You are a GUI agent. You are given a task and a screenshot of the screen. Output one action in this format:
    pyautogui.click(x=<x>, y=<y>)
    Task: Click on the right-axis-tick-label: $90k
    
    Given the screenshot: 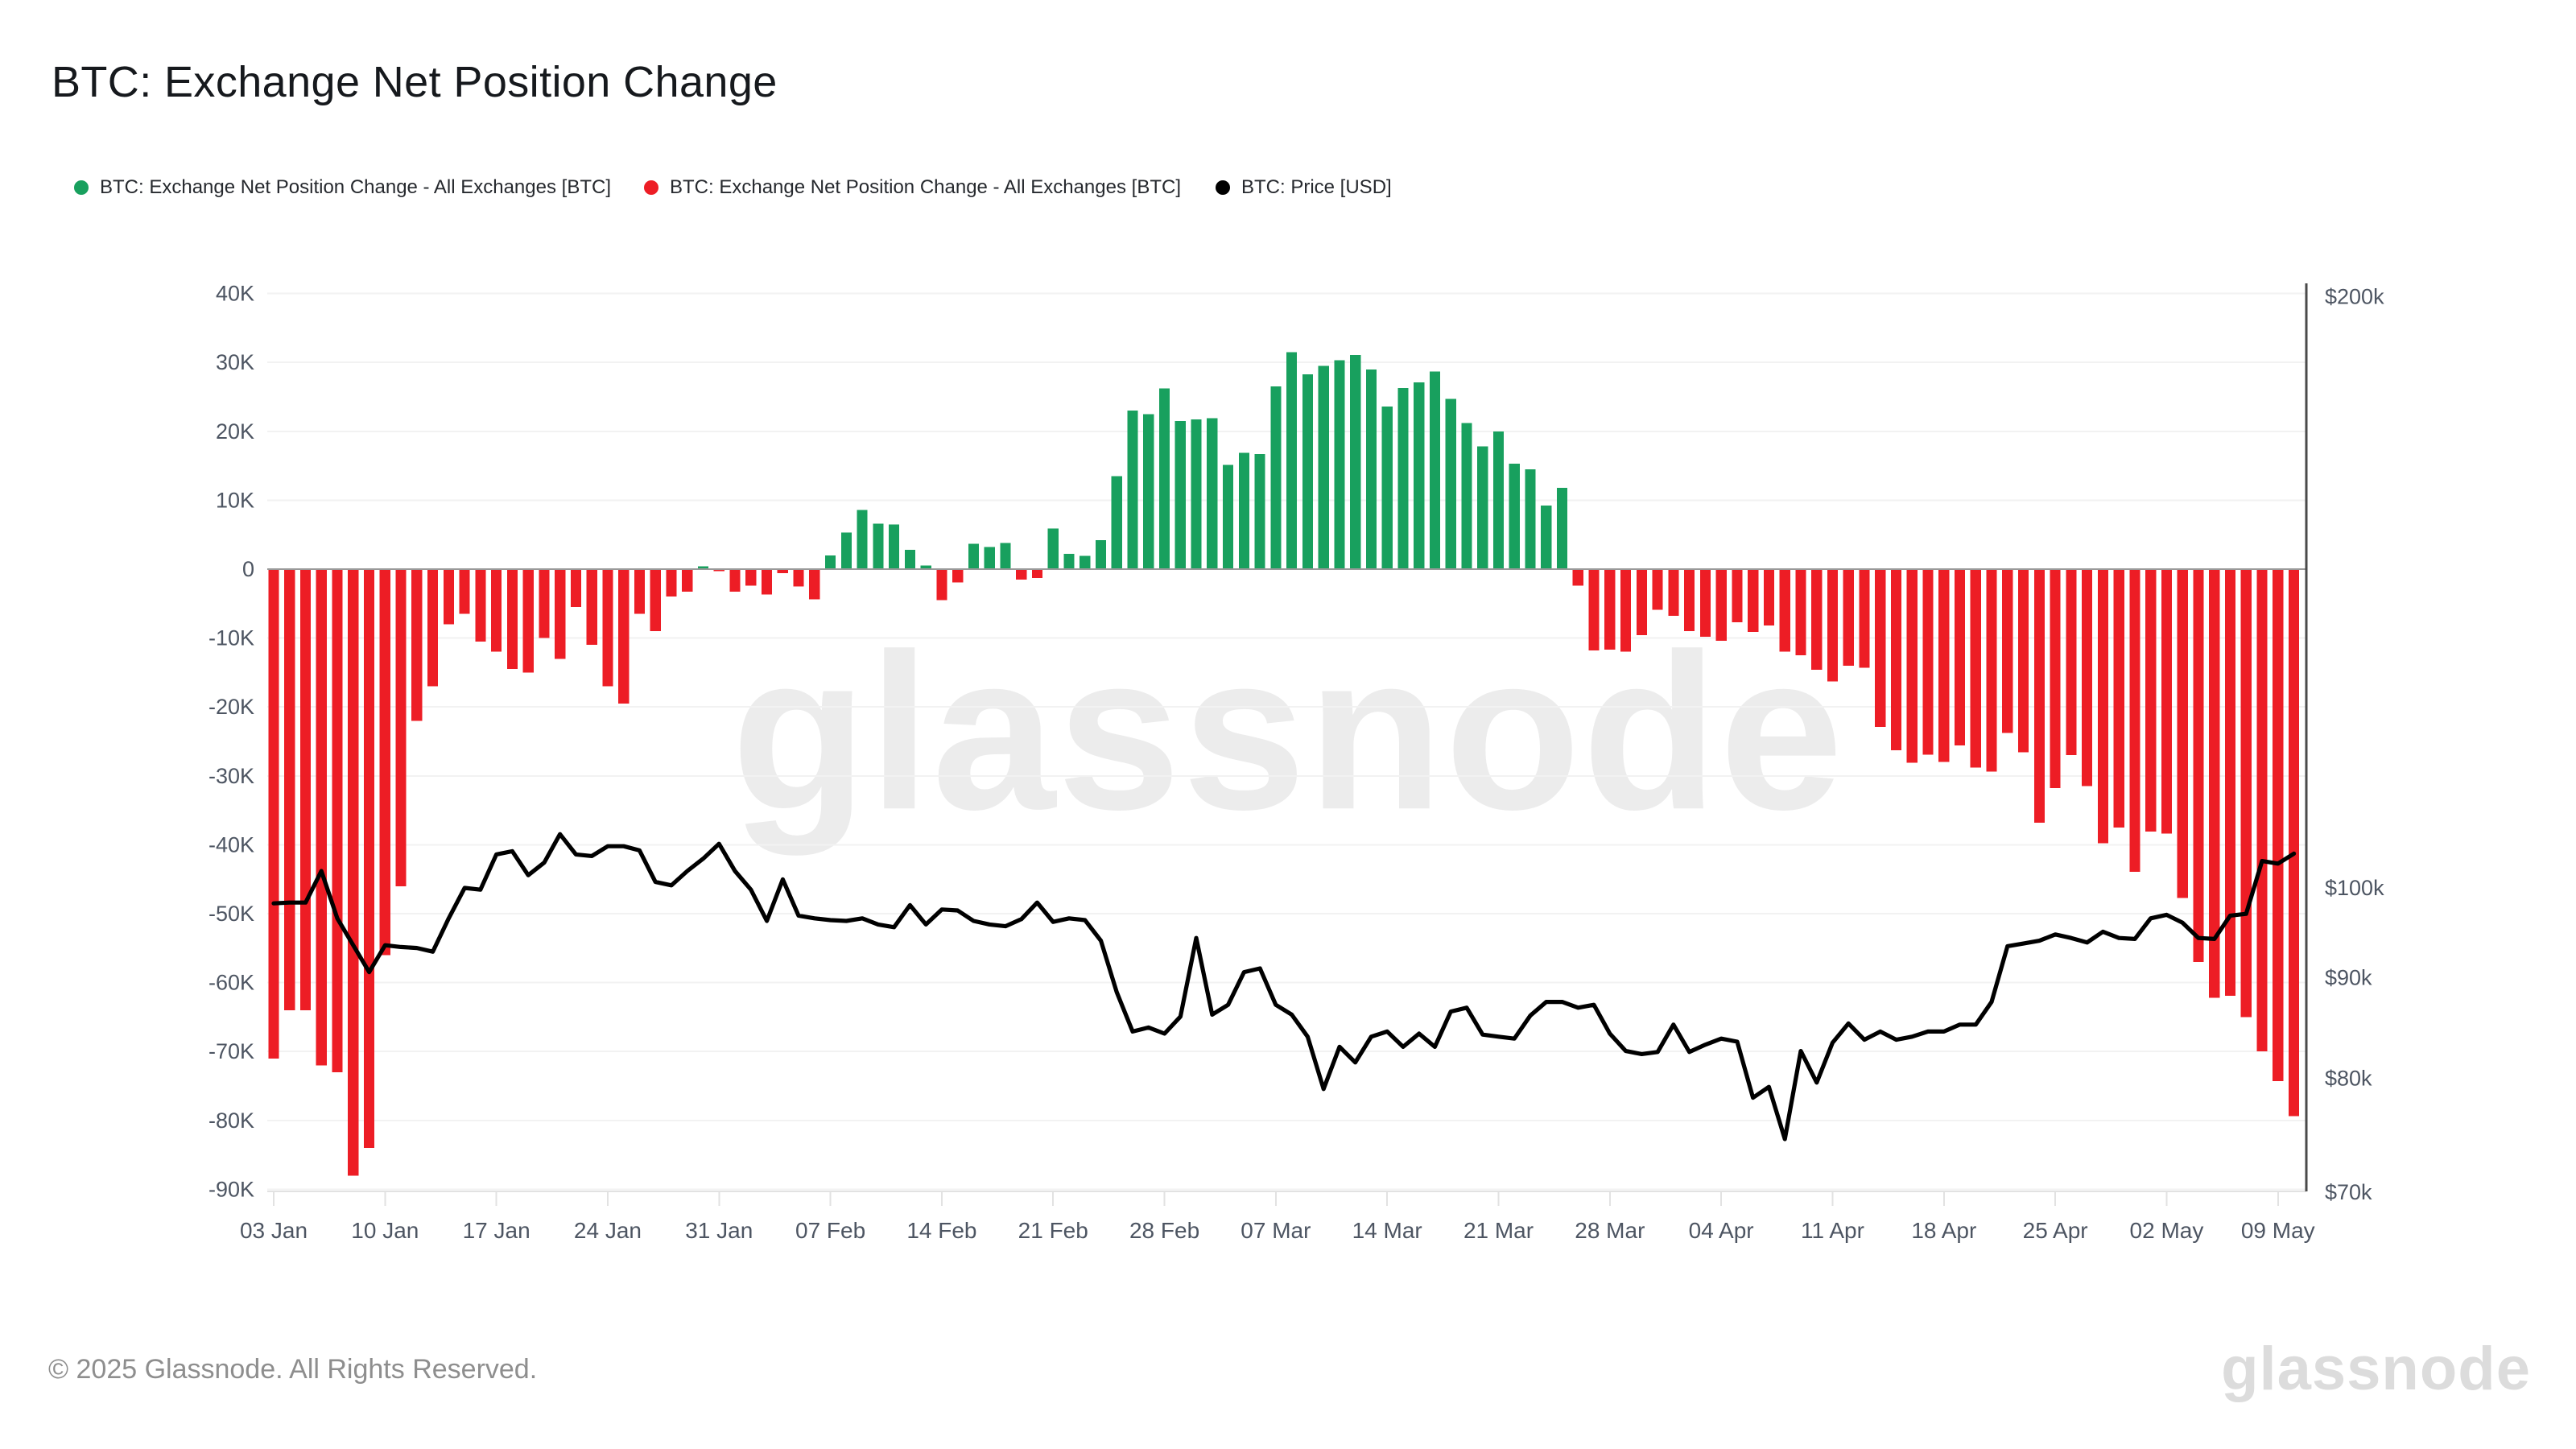 What is the action you would take?
    pyautogui.click(x=2348, y=978)
    